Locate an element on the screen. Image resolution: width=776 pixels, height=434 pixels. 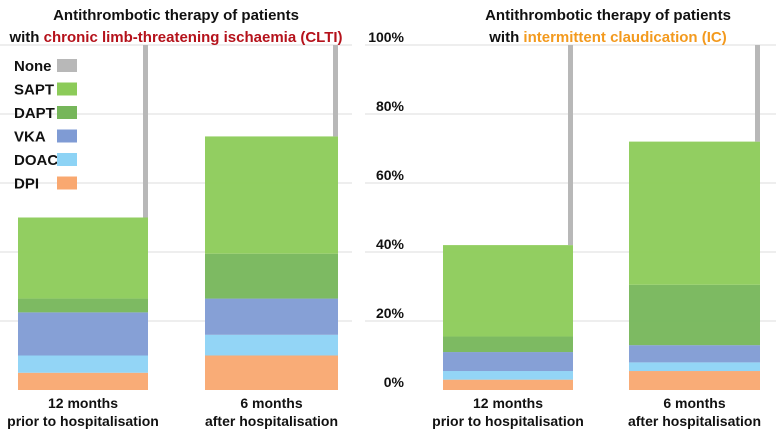
chart-title-line2: with intermittent claudication (IC) is located at coordinates (607, 37).